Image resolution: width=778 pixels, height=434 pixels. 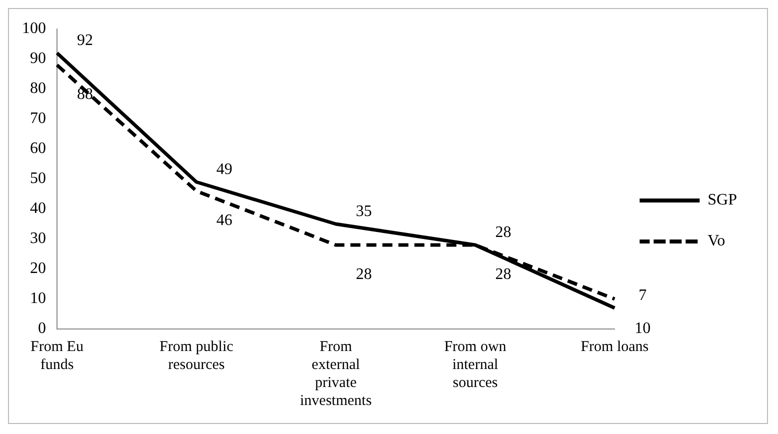 I want to click on y-tick-label: 90, so click(x=38, y=59).